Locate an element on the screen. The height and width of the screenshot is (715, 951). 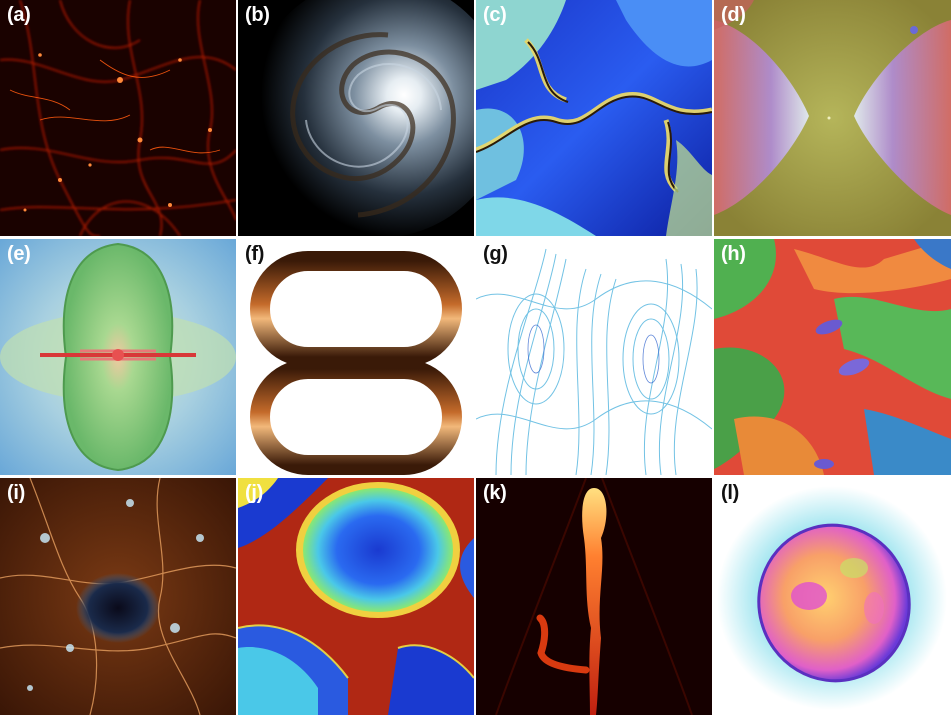
panel-b-spiral-galaxy: (b) is located at coordinates (356, 118).